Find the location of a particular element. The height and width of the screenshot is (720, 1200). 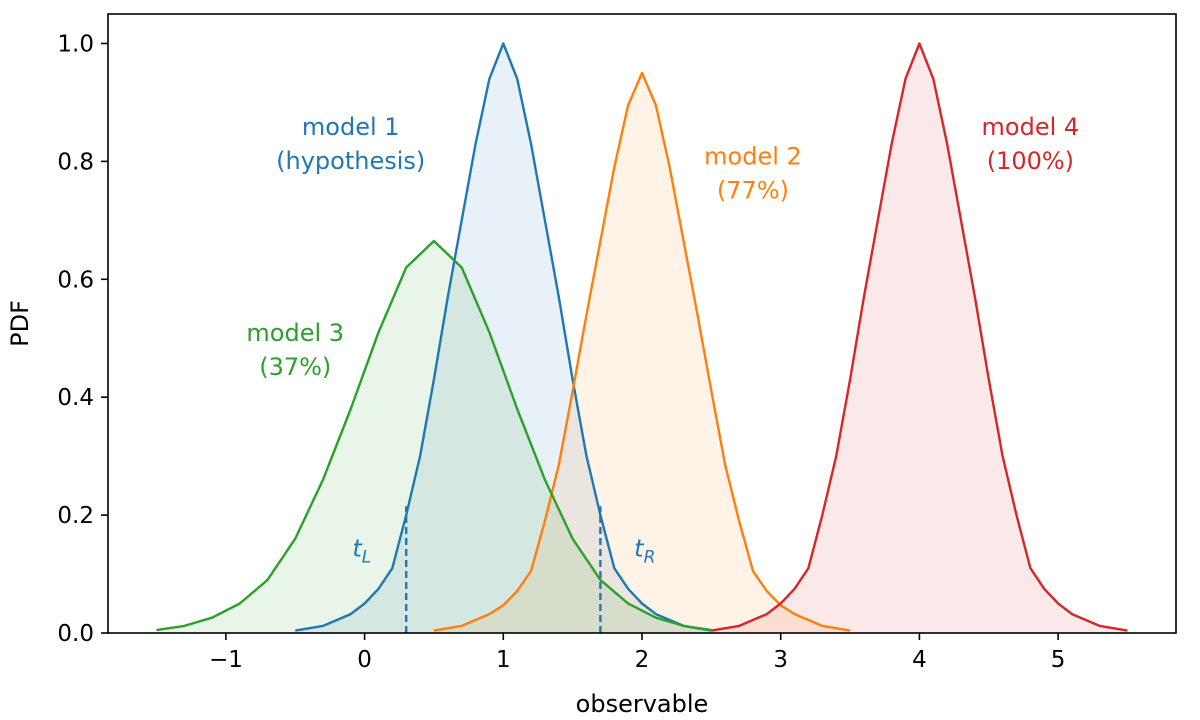

threshold-lines: tL tR is located at coordinates (503, 569).